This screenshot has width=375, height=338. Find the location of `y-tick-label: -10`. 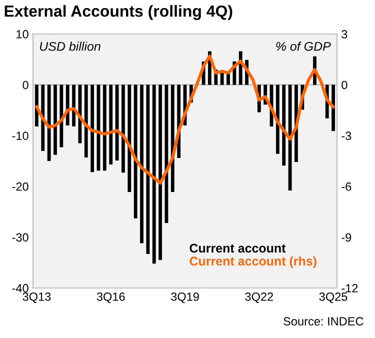

y-tick-label: -10 is located at coordinates (20, 136).